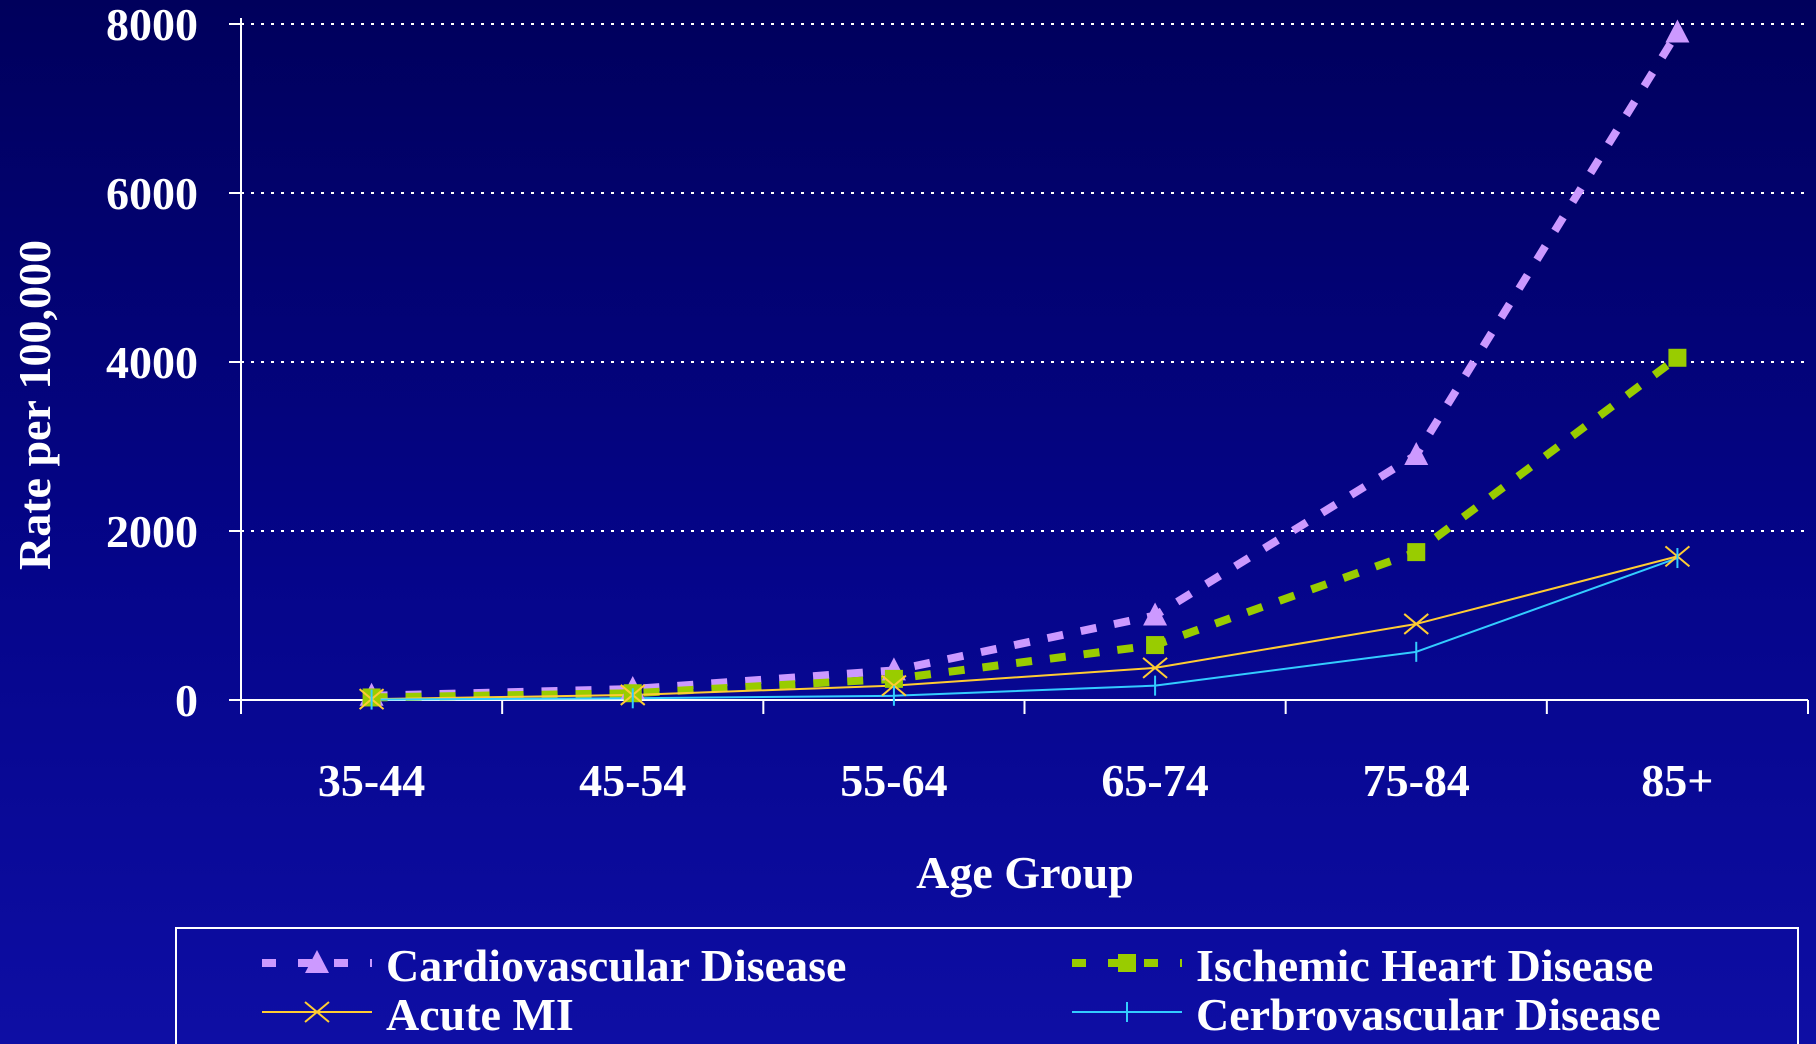 The image size is (1816, 1044). Describe the element at coordinates (1677, 780) in the screenshot. I see `x-tick-label: 85+` at that location.